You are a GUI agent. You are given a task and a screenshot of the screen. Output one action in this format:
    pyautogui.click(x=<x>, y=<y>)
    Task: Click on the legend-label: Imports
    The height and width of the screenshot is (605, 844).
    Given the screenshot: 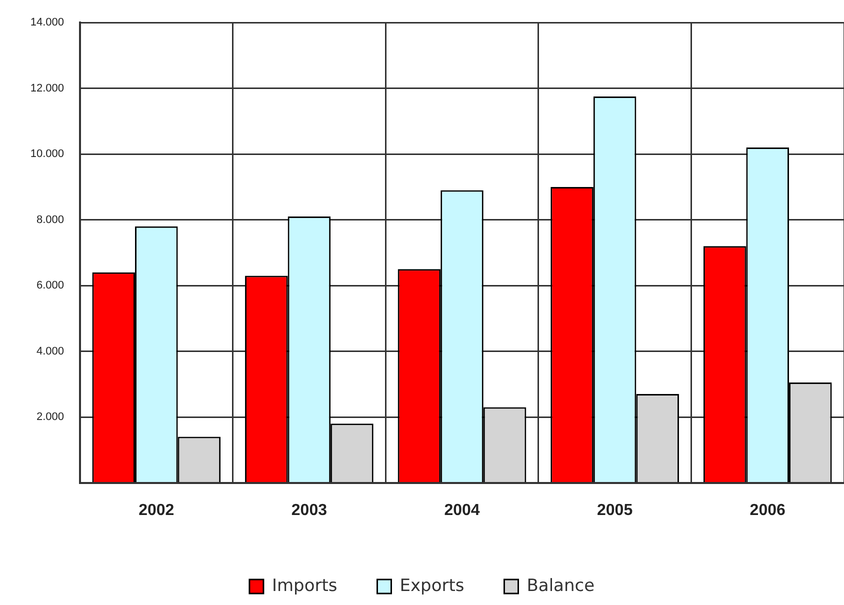 What is the action you would take?
    pyautogui.click(x=305, y=586)
    